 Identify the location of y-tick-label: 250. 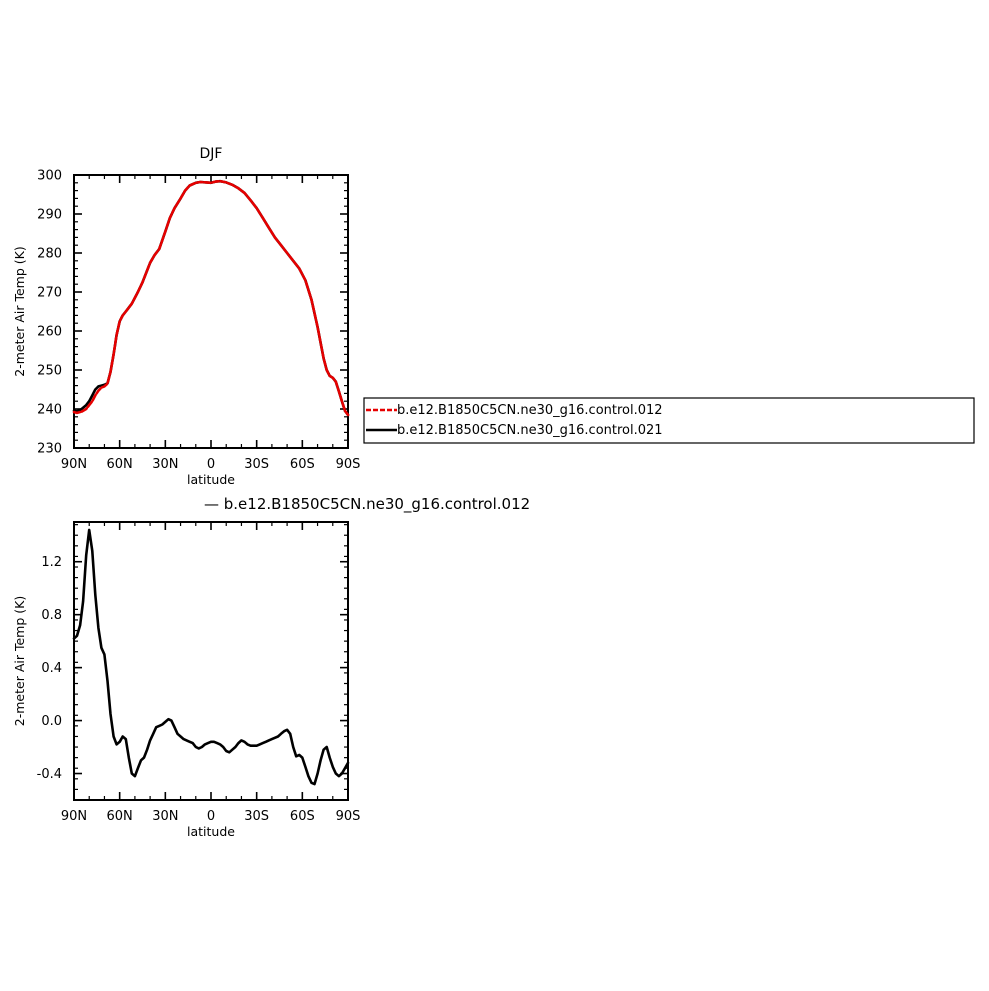
(49, 371).